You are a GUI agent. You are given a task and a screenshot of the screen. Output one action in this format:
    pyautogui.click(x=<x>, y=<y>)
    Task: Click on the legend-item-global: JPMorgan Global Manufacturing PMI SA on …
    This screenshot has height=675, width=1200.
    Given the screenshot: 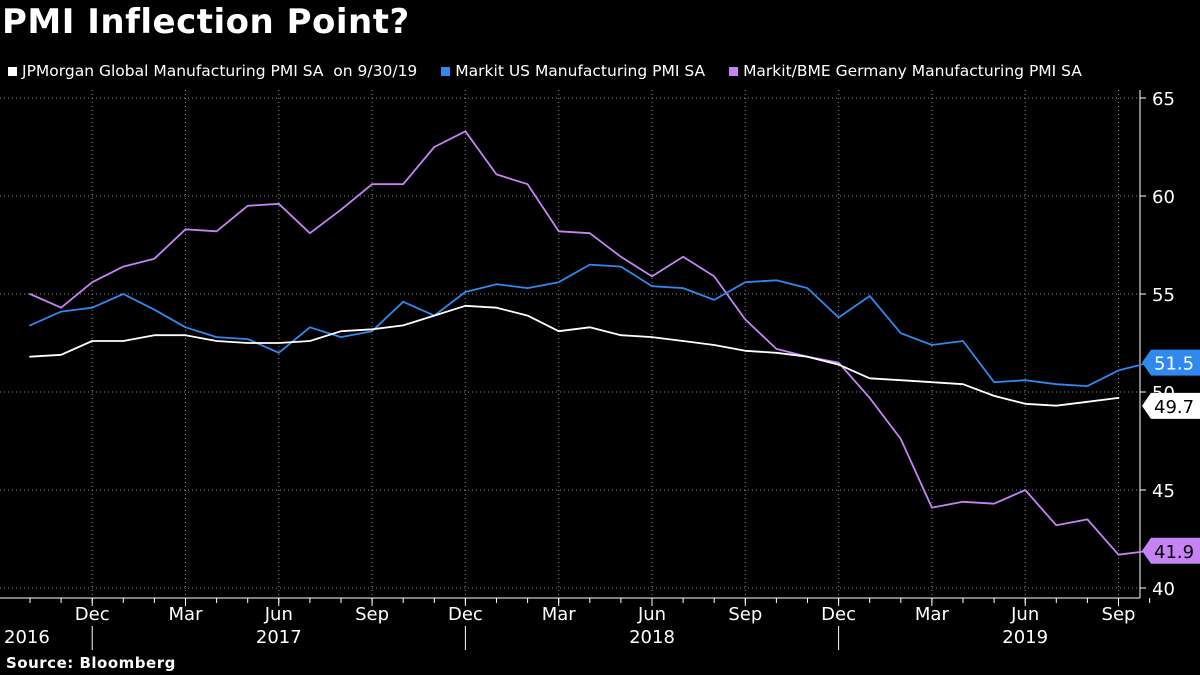 What is the action you would take?
    pyautogui.click(x=208, y=71)
    